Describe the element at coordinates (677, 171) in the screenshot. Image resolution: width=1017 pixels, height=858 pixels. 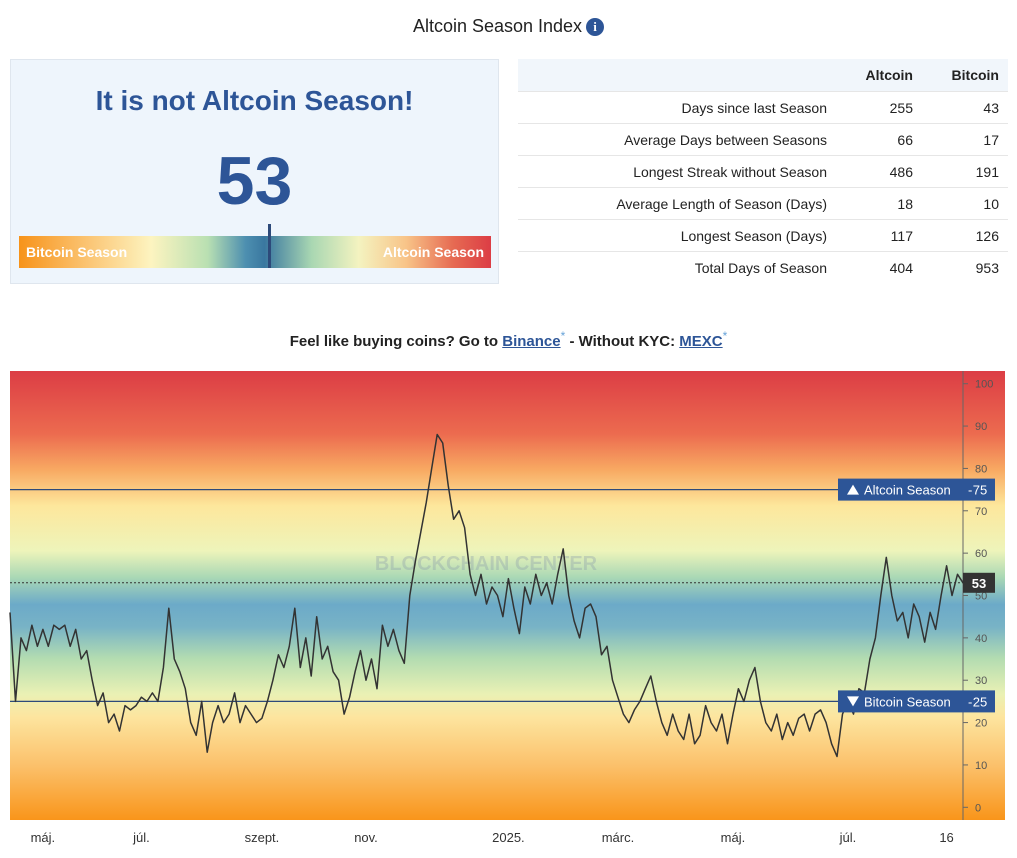
I see `row-label: Longest Streak without Season` at that location.